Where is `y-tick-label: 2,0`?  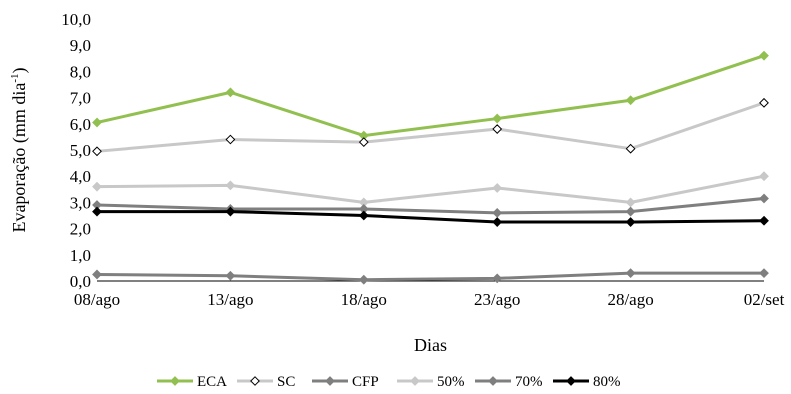
y-tick-label: 2,0 is located at coordinates (80, 229).